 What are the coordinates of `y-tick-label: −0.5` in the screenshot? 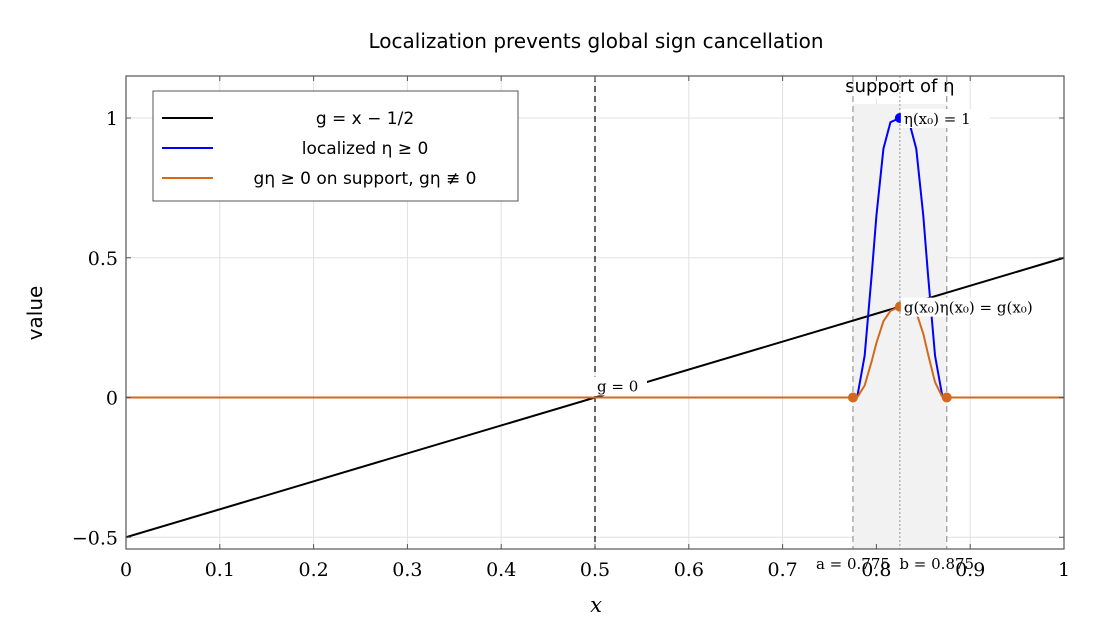 It's located at (95, 538).